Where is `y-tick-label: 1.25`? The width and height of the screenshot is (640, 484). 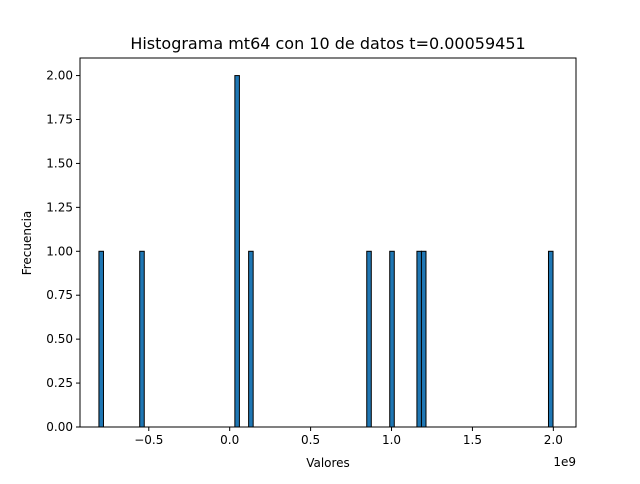 y-tick-label: 1.25 is located at coordinates (59, 207).